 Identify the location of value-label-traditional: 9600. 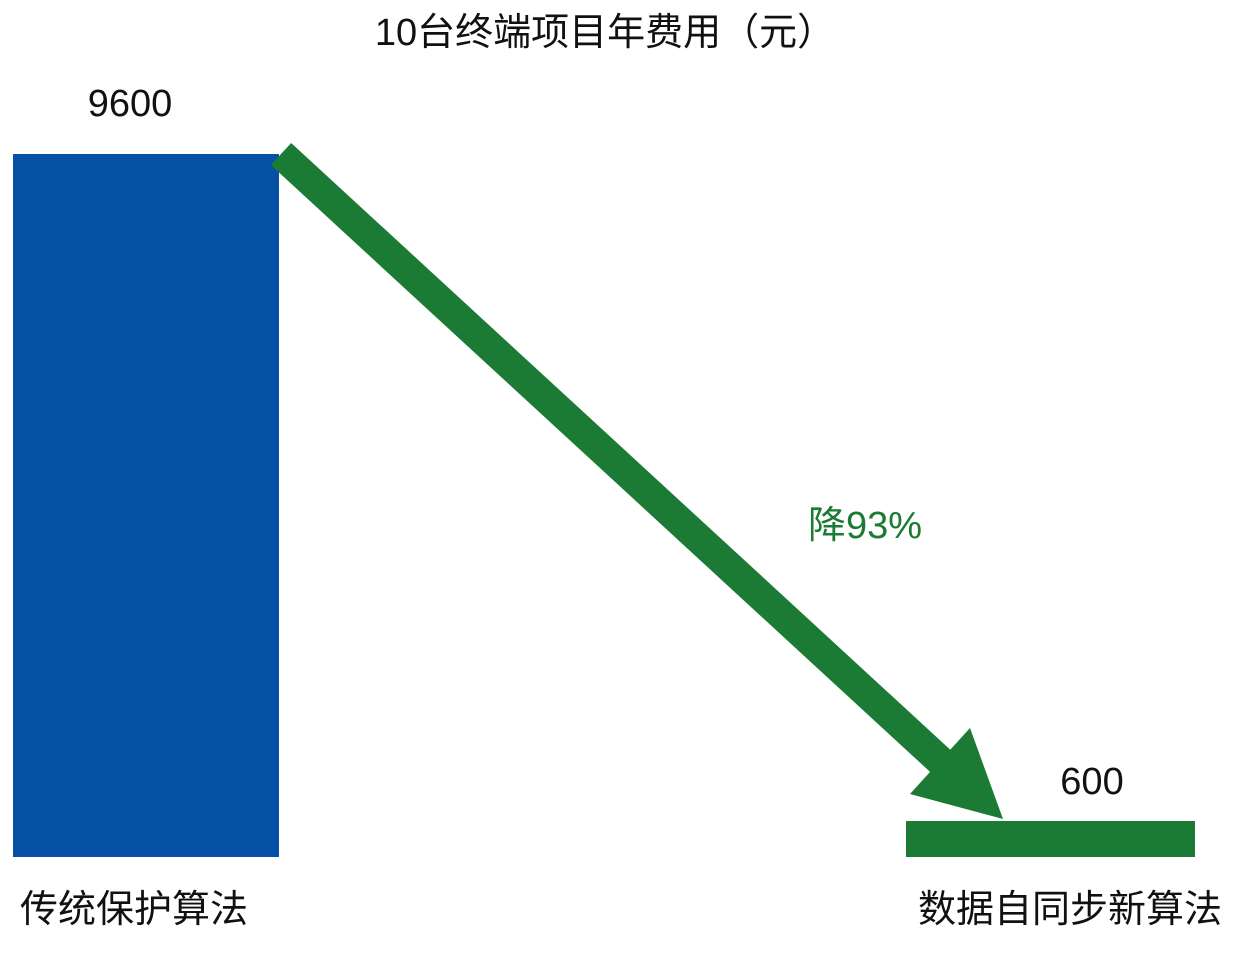
(130, 104).